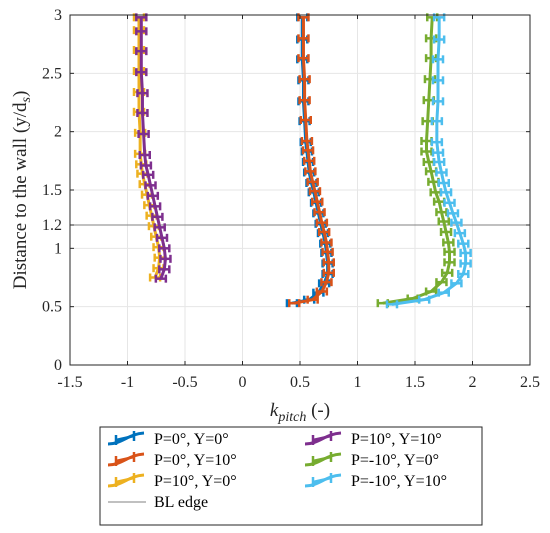 This screenshot has height=533, width=550. Describe the element at coordinates (58, 248) in the screenshot. I see `y-tick-label: 1` at that location.